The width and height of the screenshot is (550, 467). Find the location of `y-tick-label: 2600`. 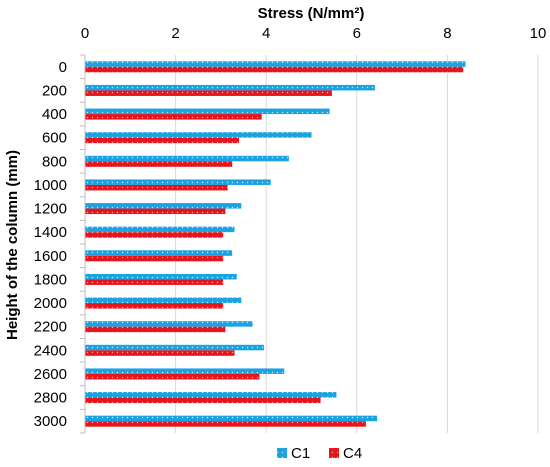

y-tick-label: 2600 is located at coordinates (50, 374).